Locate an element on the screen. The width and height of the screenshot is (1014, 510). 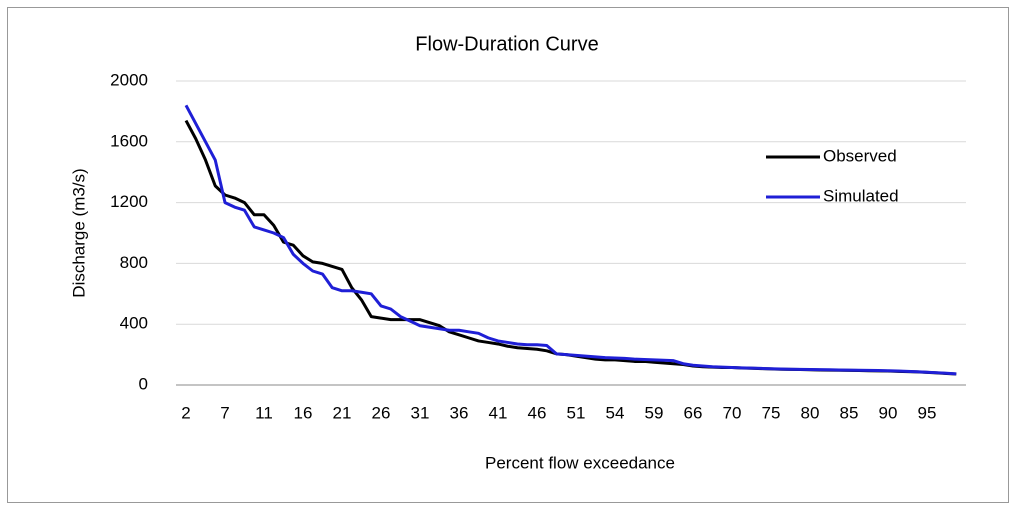
x-tick-label: 85 is located at coordinates (849, 412).